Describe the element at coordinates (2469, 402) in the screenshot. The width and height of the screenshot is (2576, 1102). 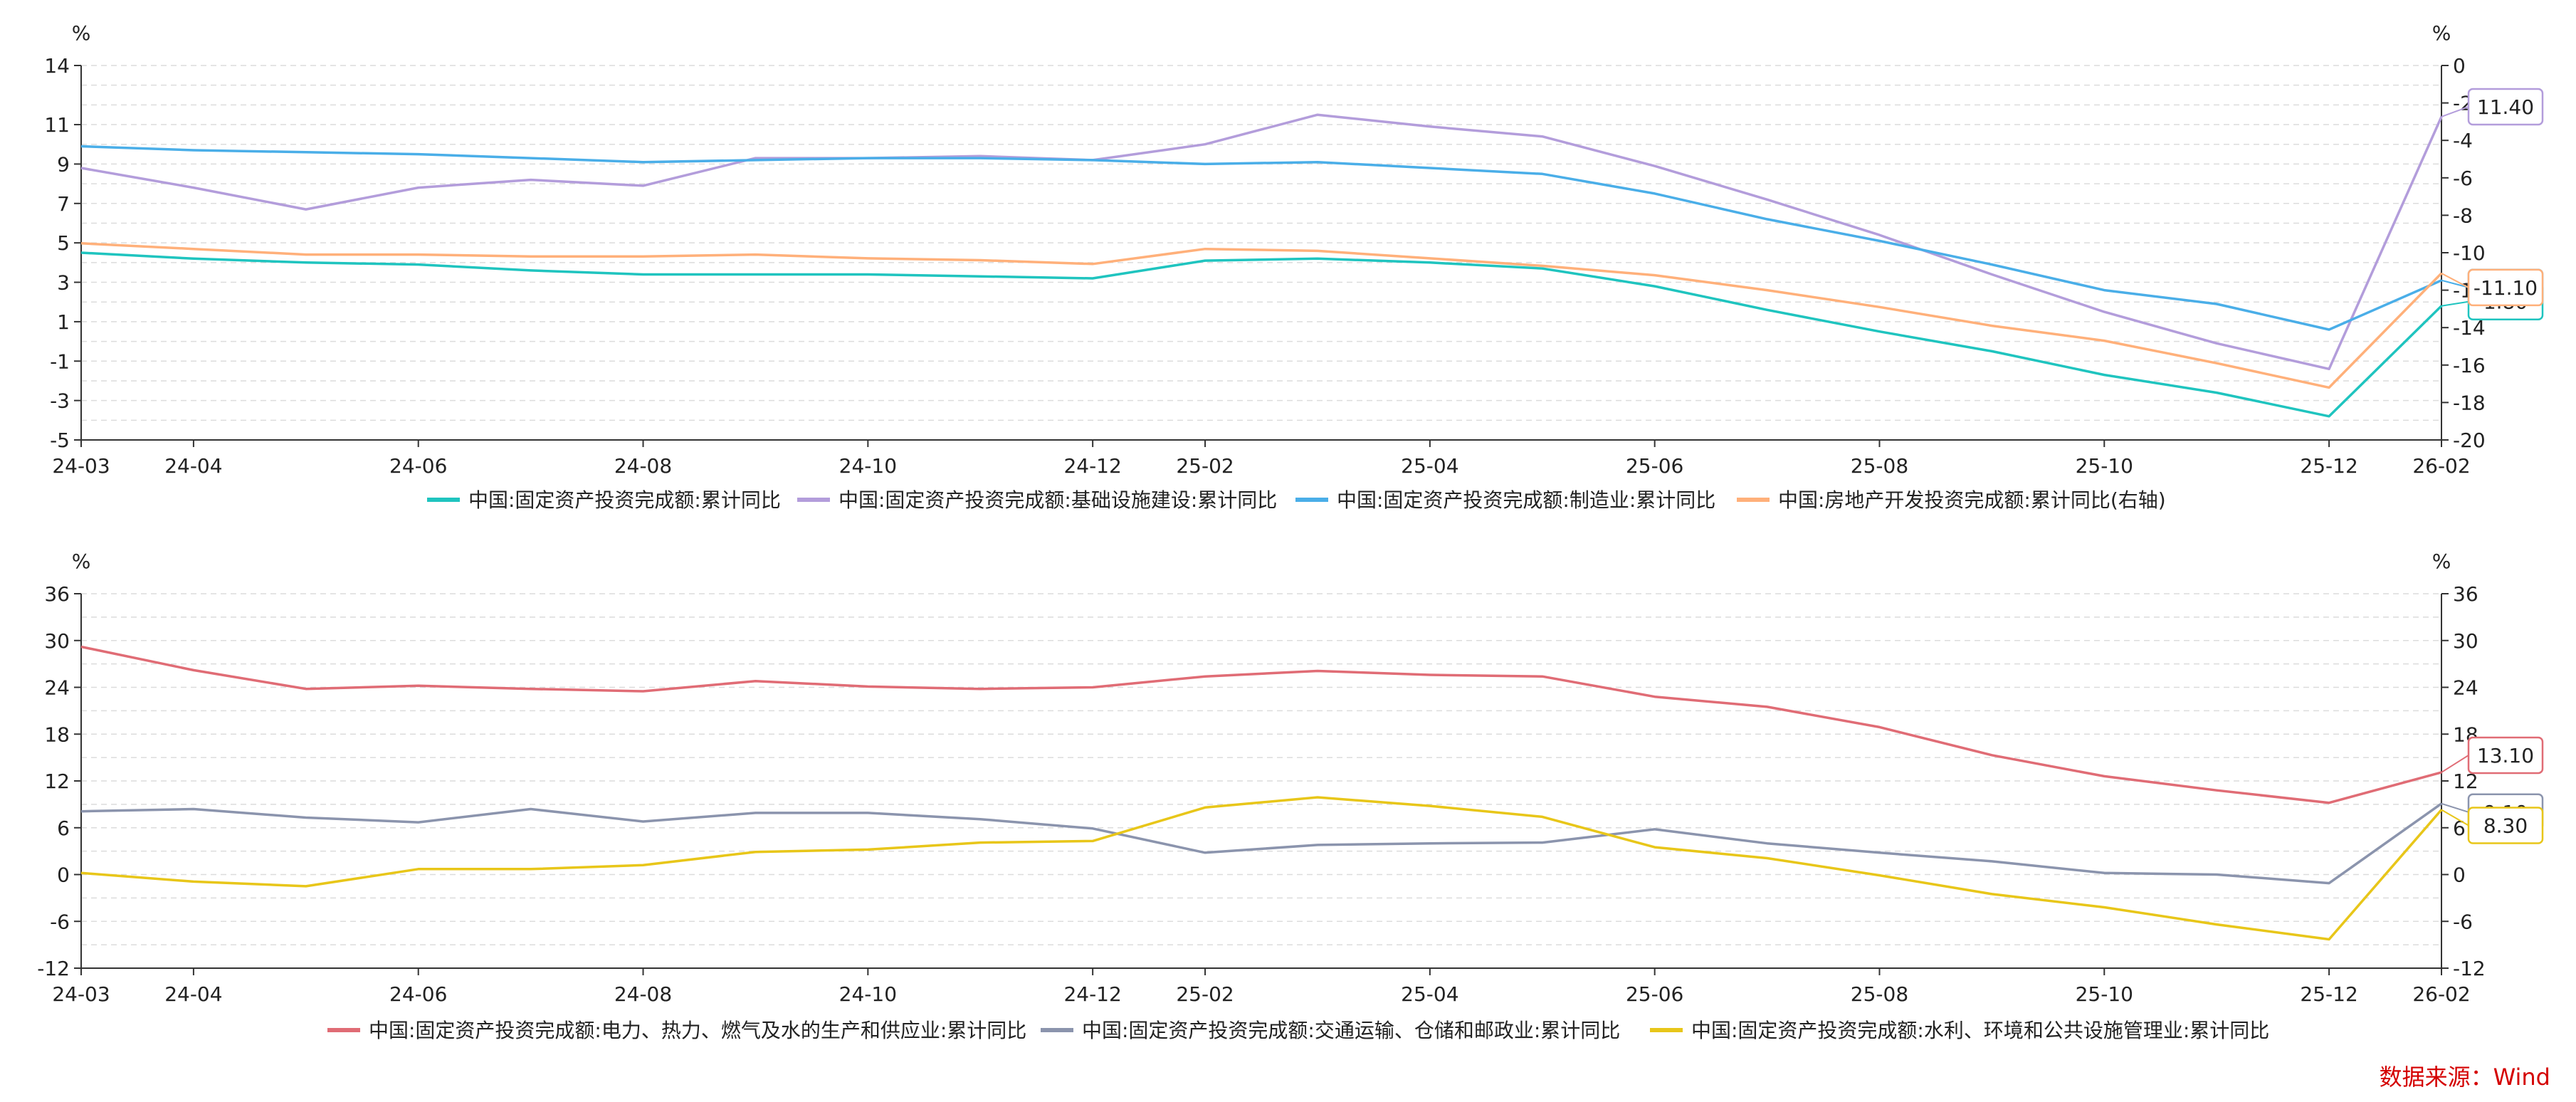
I see `right-tick-label: -18` at that location.